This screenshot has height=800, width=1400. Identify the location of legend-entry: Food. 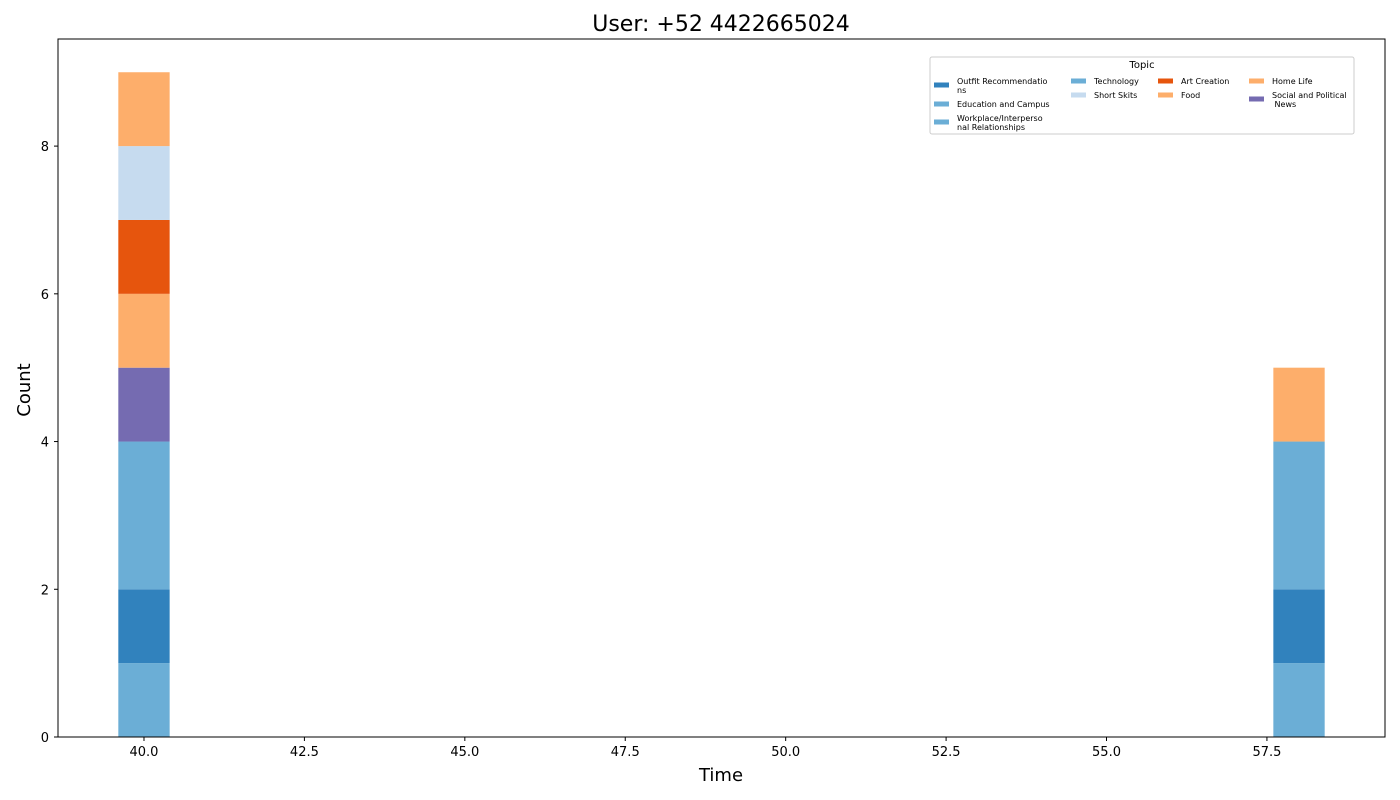
(1190, 95).